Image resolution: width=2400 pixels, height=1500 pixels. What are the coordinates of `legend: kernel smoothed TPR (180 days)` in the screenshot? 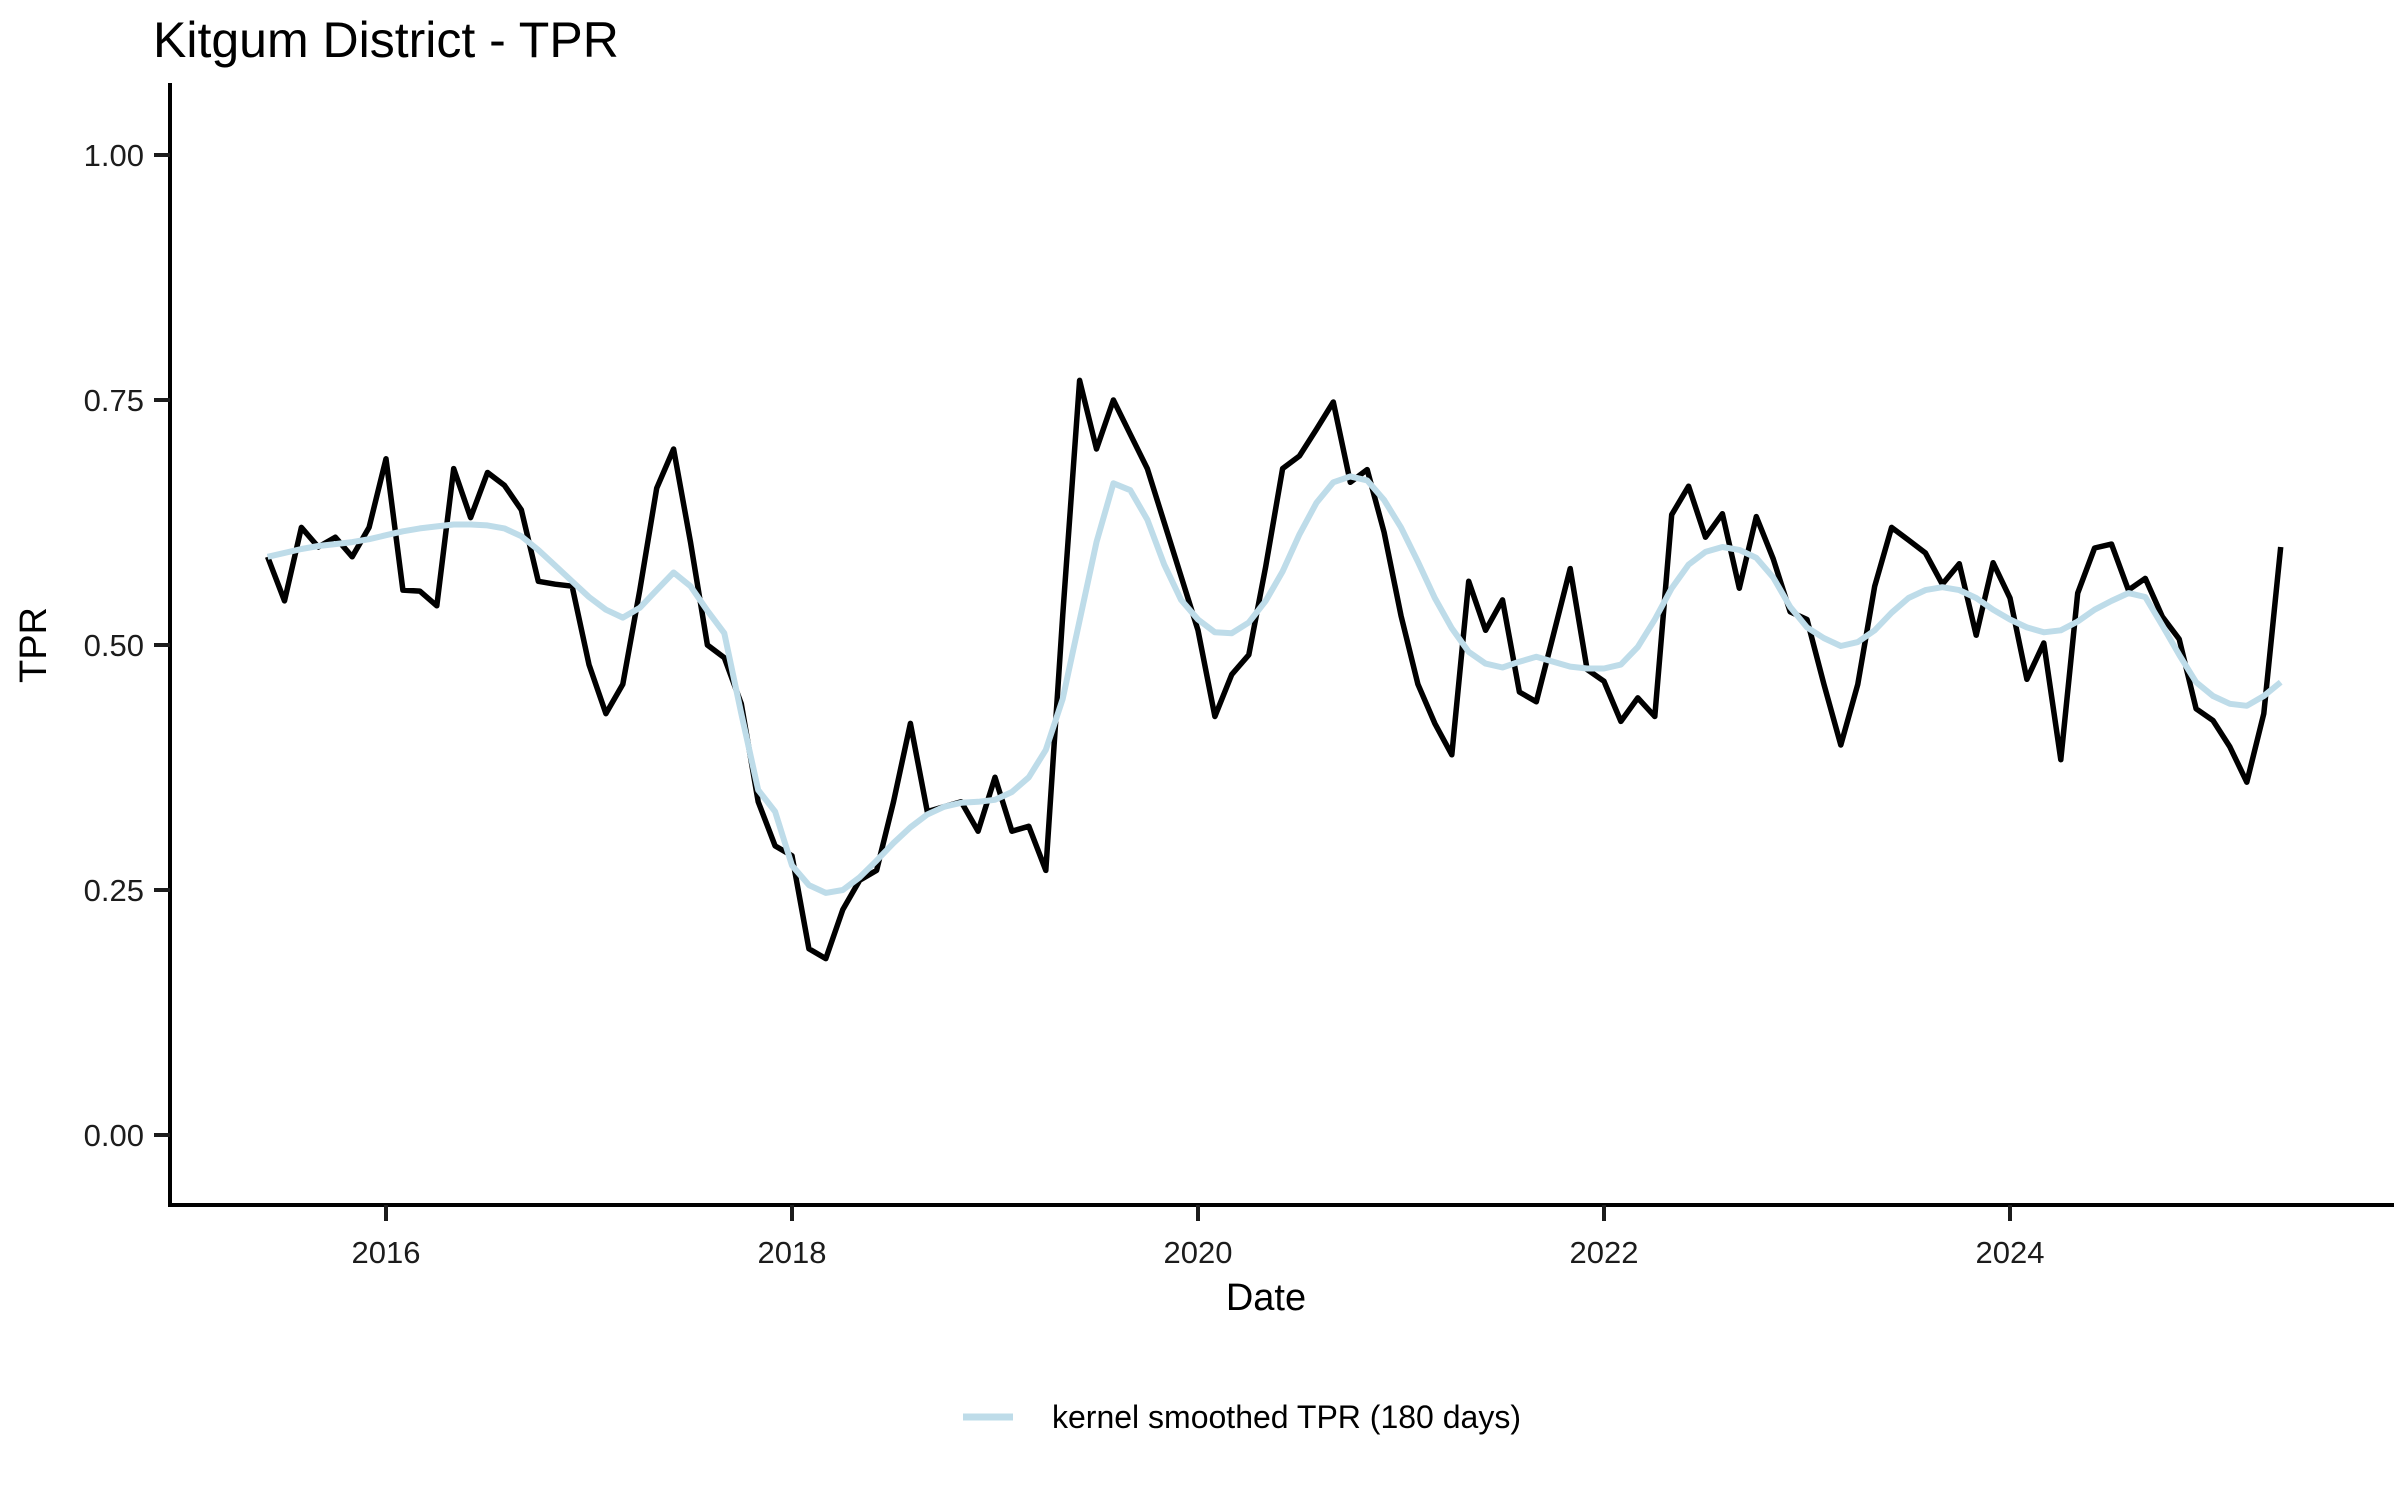 It's located at (1242, 1417).